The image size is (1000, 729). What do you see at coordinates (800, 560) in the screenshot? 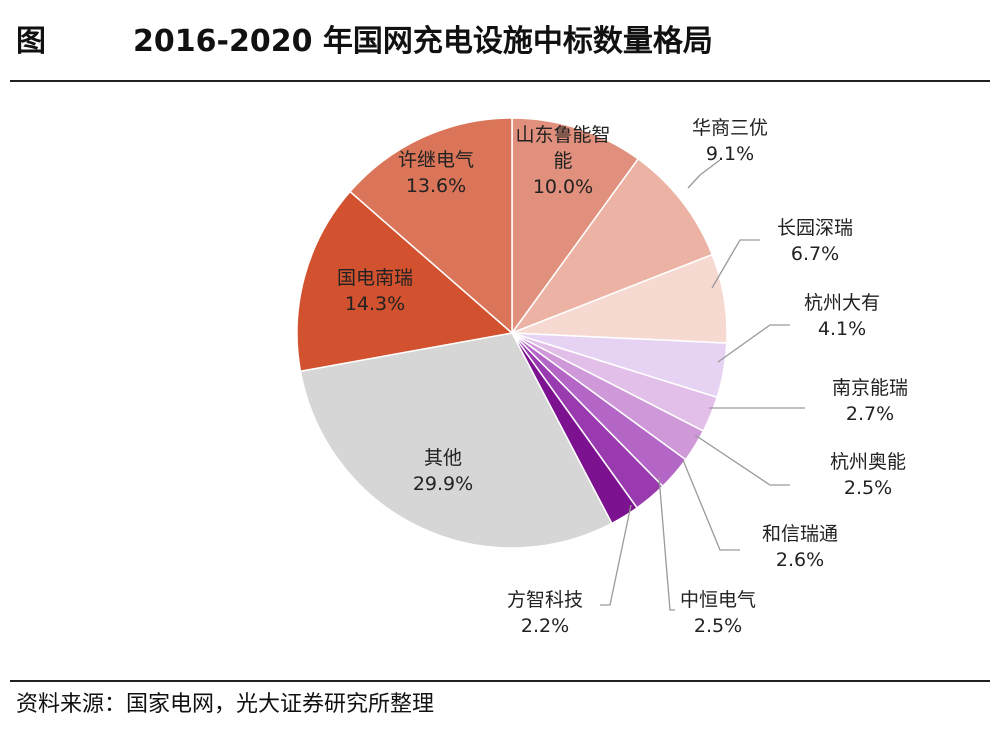
I see `slice-value-label: 2.6%` at bounding box center [800, 560].